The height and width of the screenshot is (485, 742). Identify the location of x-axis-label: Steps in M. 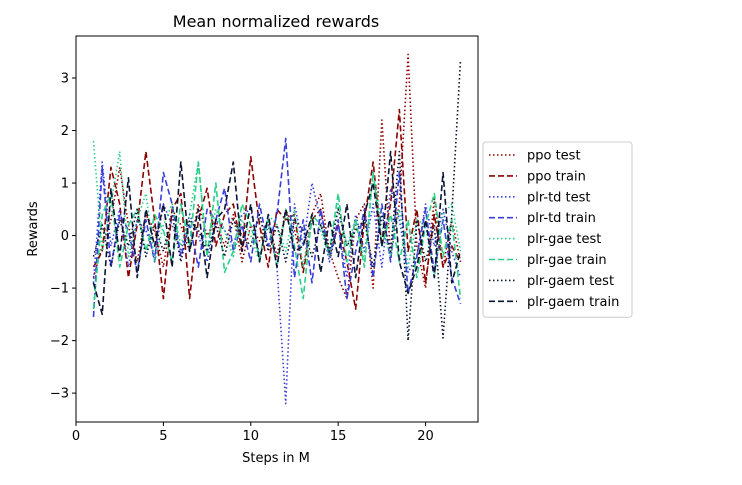
(276, 458).